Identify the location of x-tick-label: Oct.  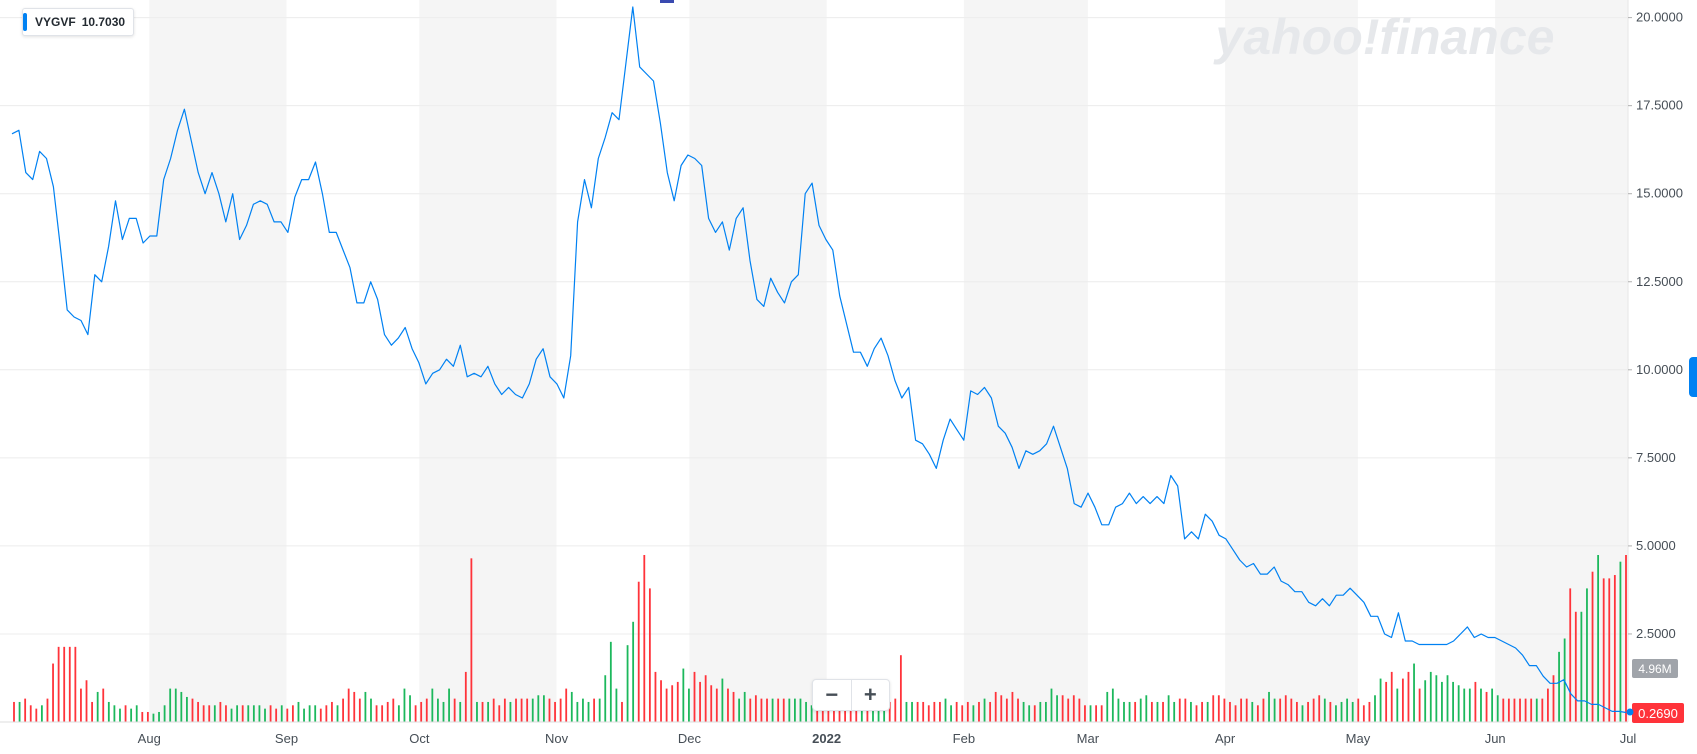
(419, 738).